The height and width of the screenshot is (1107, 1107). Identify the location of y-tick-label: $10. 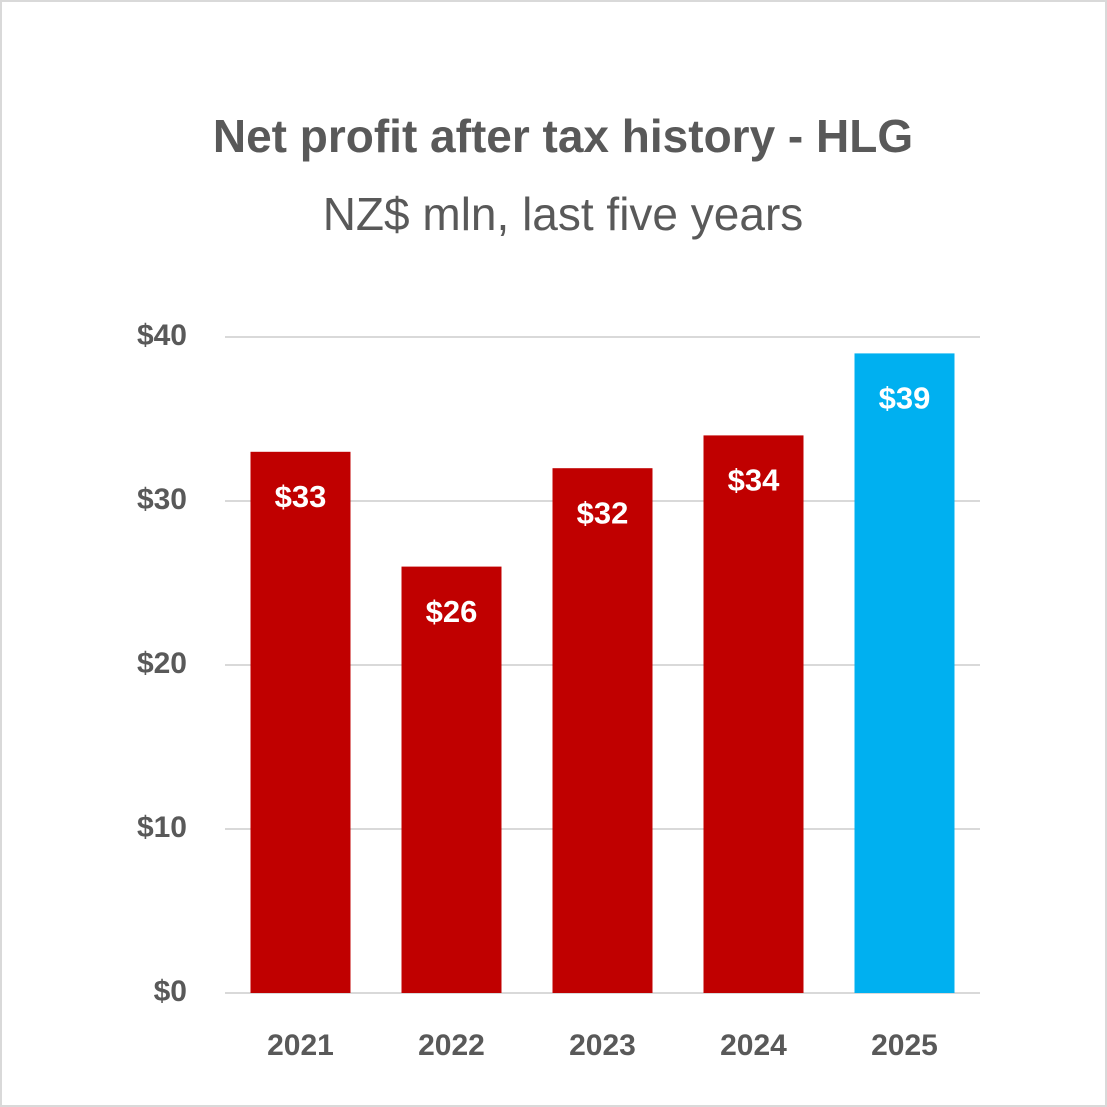
(162, 827).